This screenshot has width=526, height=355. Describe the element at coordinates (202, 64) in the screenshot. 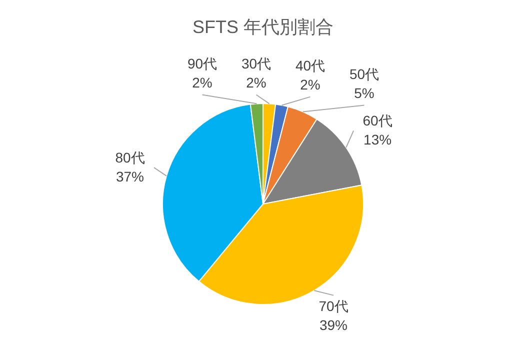

I see `slice-label: 90代` at that location.